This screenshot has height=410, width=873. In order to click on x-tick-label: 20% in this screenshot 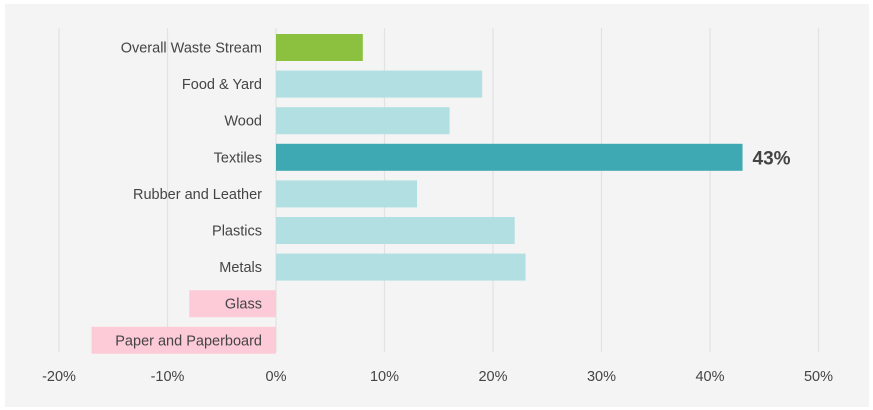, I will do `click(492, 377)`.